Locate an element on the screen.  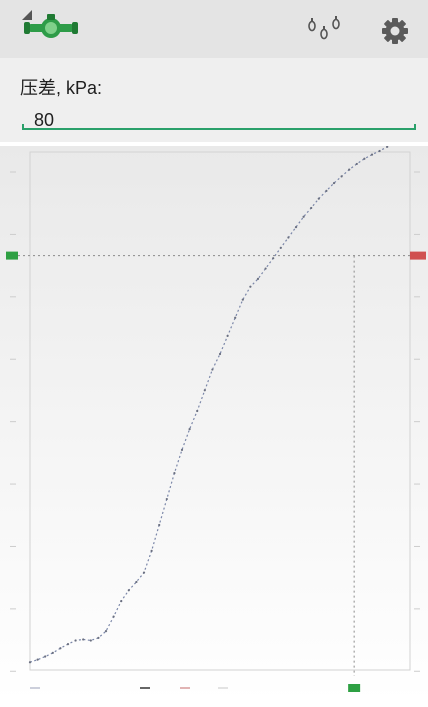
input-underline is located at coordinates (219, 127).